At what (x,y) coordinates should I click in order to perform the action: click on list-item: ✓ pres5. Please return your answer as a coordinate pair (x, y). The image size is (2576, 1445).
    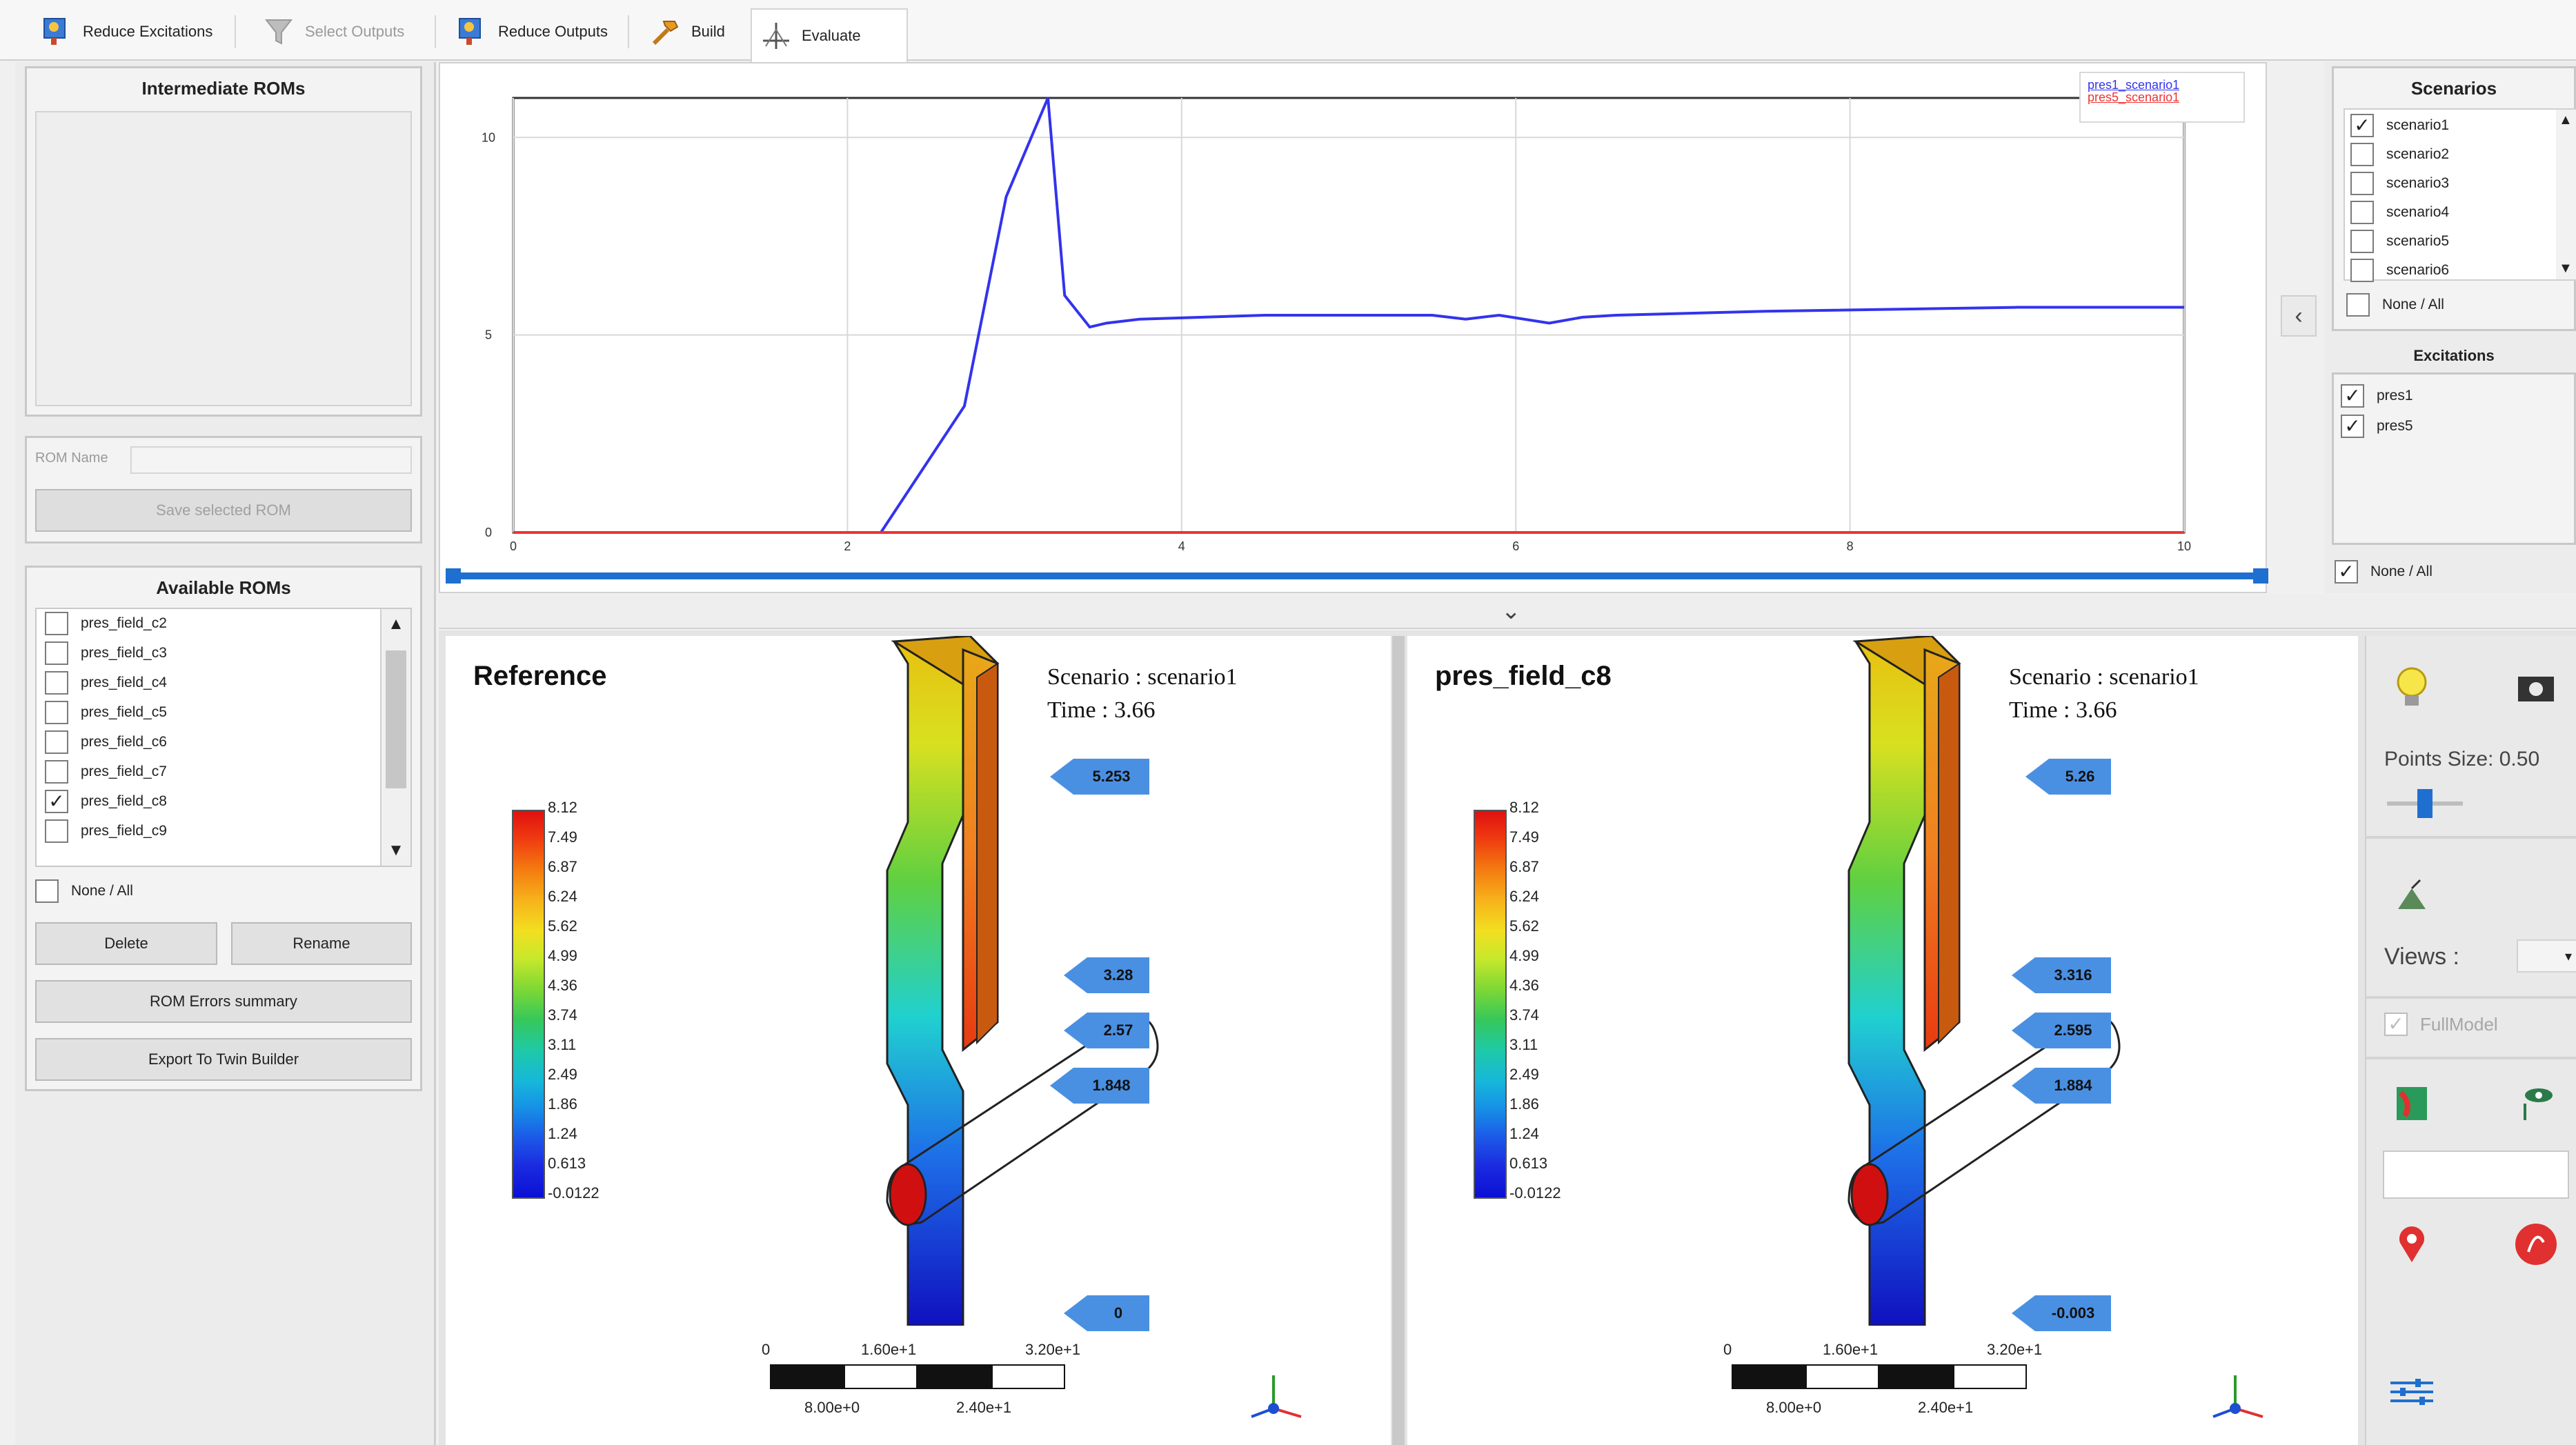
    Looking at the image, I should click on (2377, 426).